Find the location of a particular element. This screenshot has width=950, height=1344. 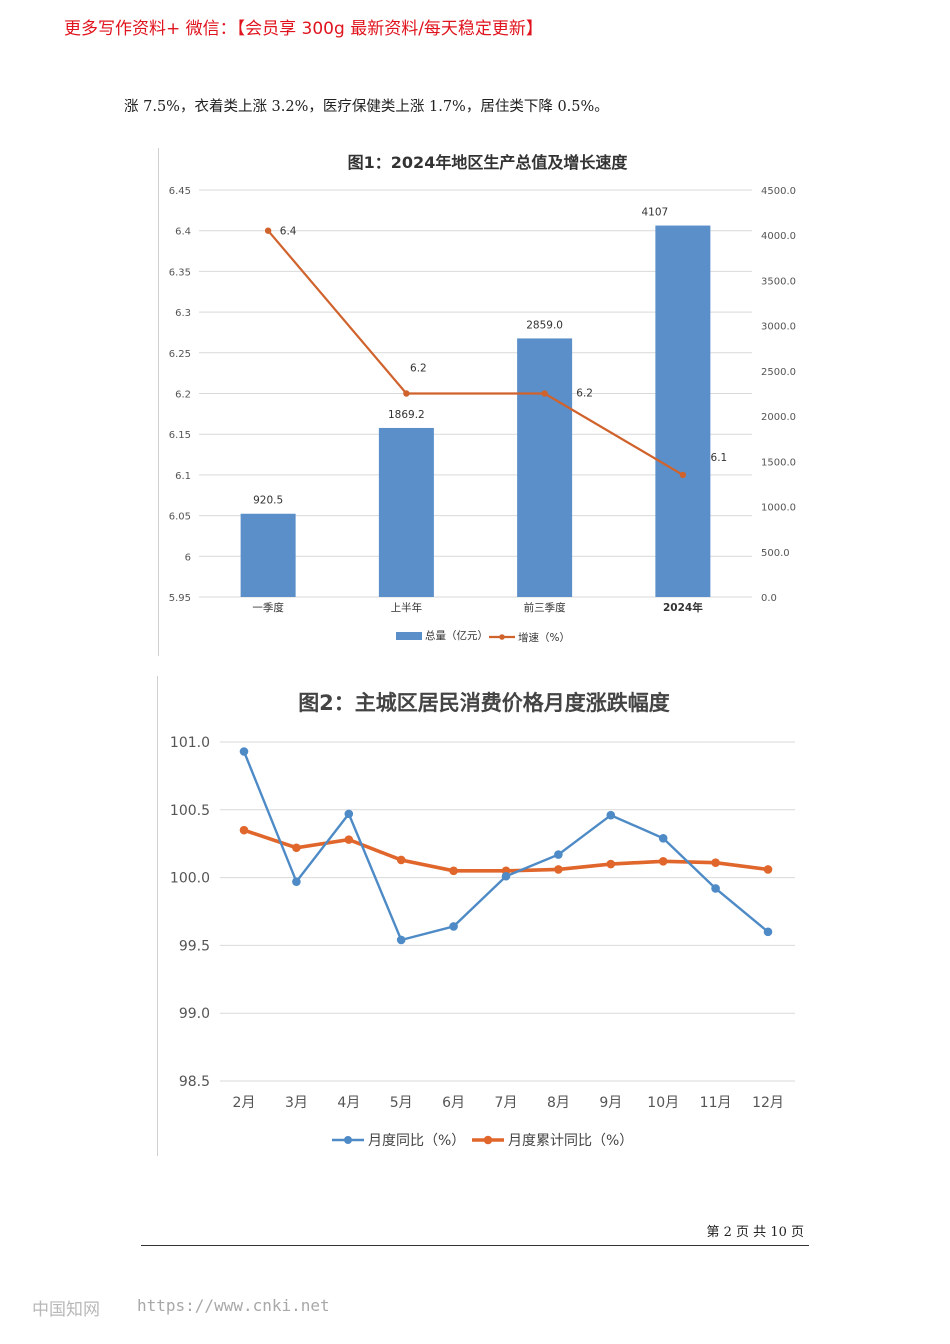

right-axis-tick: 4000.0 is located at coordinates (778, 236).